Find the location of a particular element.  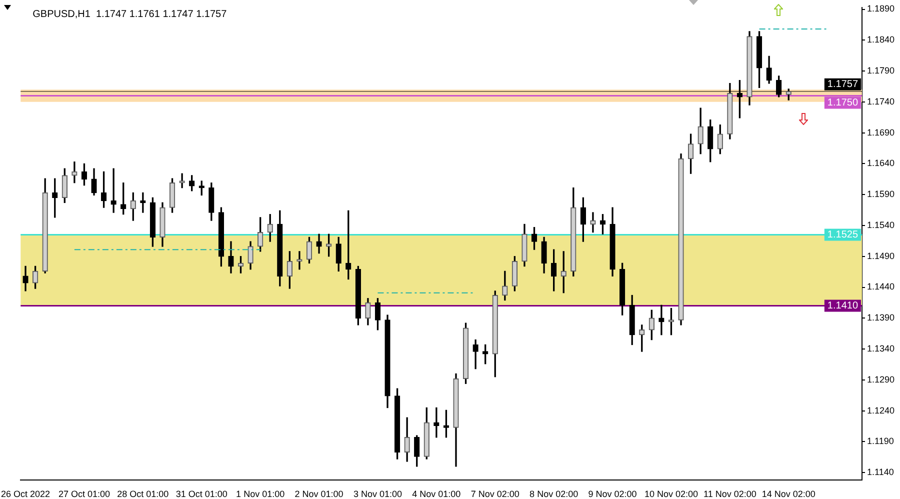

y-tick-label: 1.1690 is located at coordinates (881, 132).